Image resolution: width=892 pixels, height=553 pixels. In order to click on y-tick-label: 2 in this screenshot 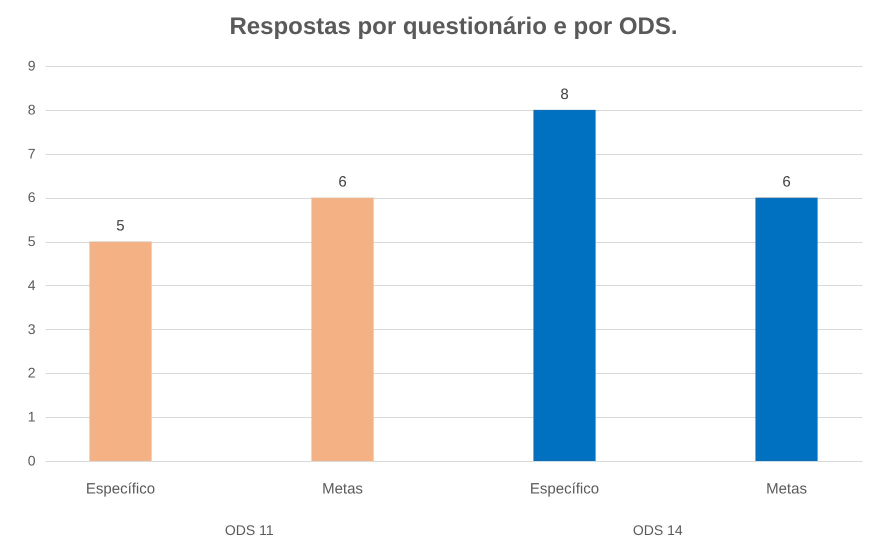, I will do `click(32, 372)`.